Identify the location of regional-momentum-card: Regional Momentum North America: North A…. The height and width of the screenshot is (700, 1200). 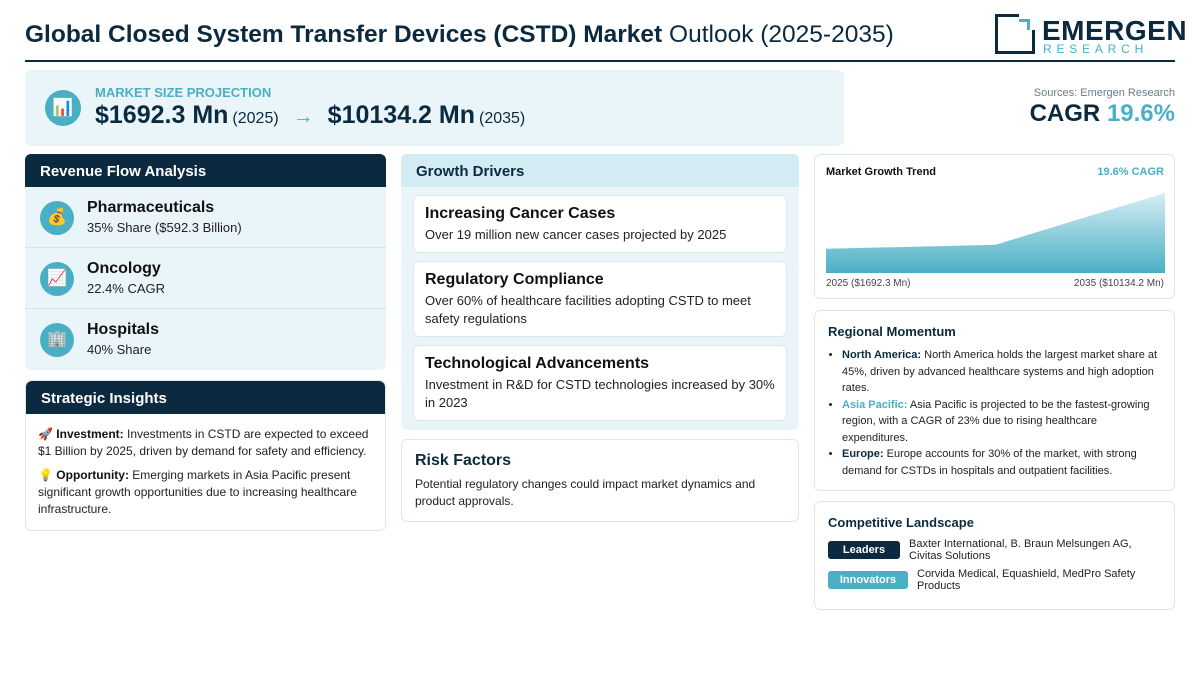
(994, 400).